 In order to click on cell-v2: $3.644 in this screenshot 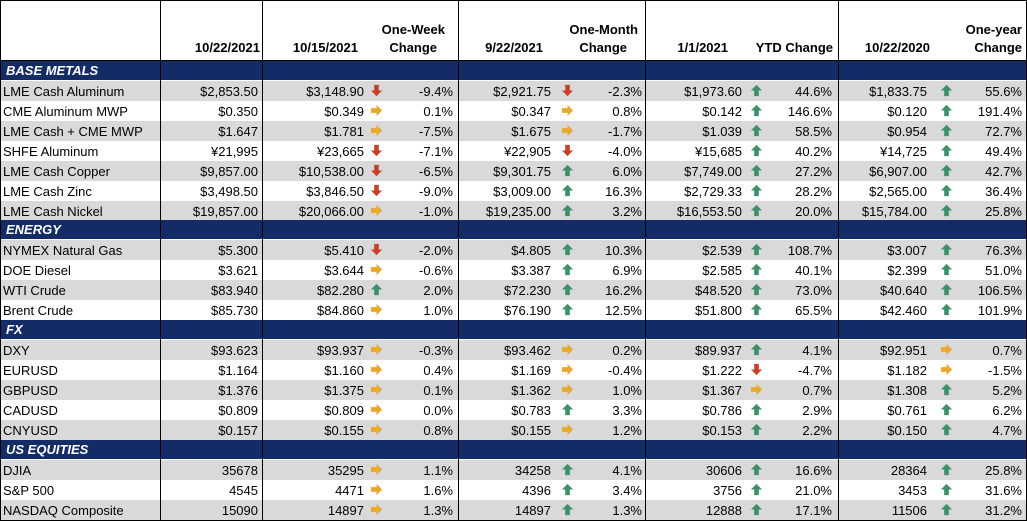, I will do `click(344, 270)`.